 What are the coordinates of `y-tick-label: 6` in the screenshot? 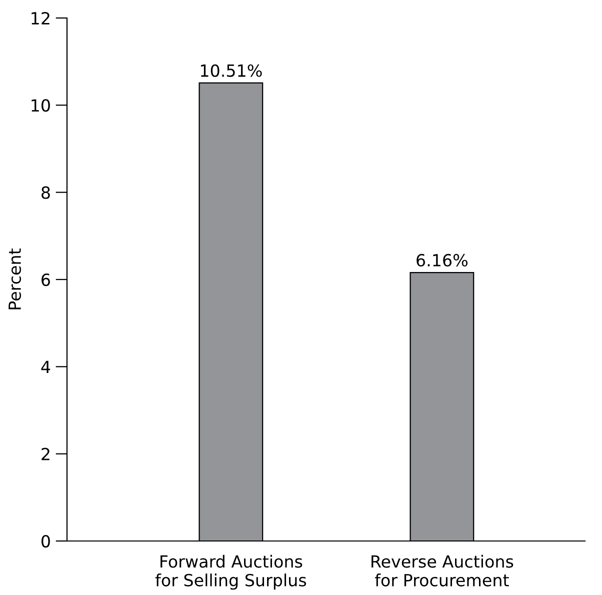 It's located at (46, 279).